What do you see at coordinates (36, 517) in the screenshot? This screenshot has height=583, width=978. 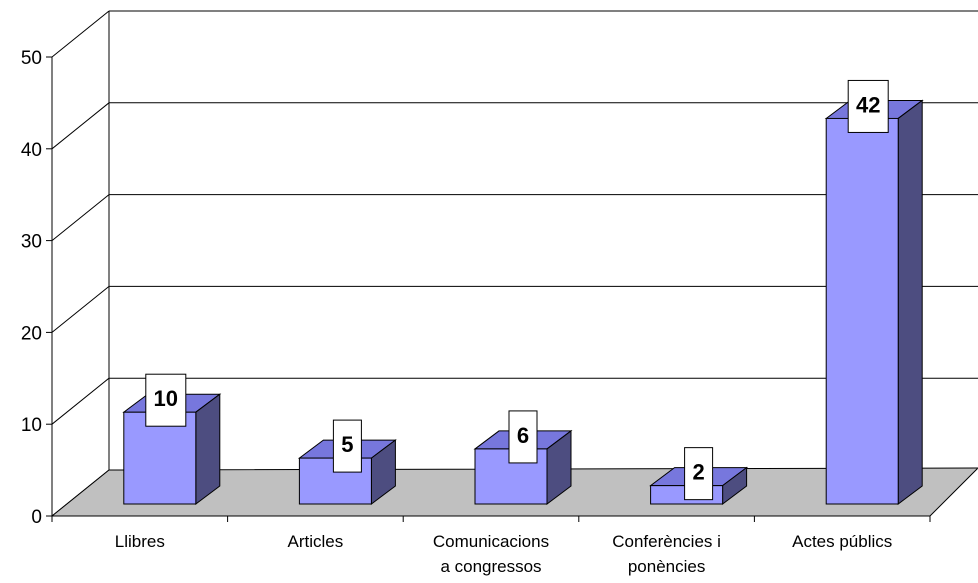 I see `y-tick-label: 0` at bounding box center [36, 517].